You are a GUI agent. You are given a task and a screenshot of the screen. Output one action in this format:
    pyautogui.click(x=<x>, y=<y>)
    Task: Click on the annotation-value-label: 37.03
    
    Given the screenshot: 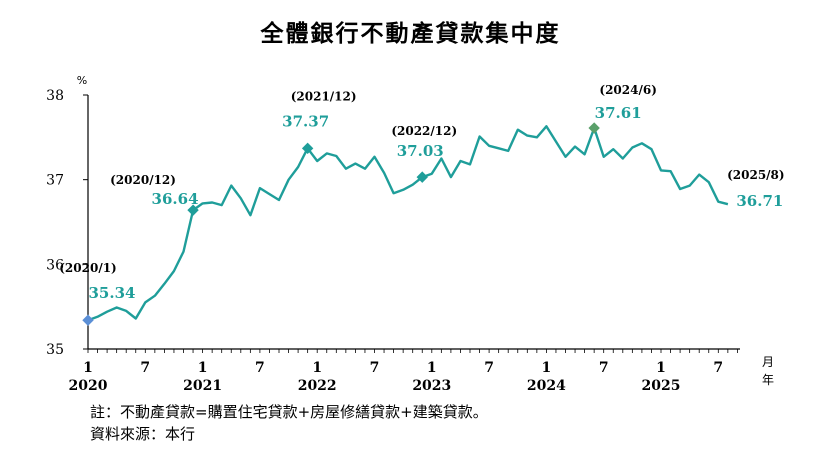 What is the action you would take?
    pyautogui.click(x=420, y=151)
    